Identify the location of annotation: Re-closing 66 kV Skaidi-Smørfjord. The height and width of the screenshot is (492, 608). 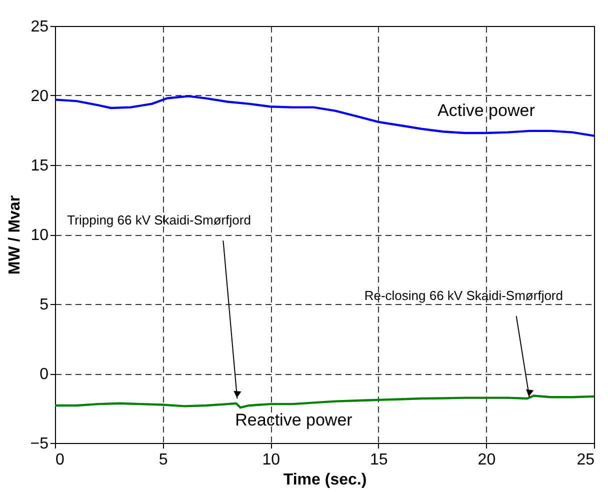
(464, 296).